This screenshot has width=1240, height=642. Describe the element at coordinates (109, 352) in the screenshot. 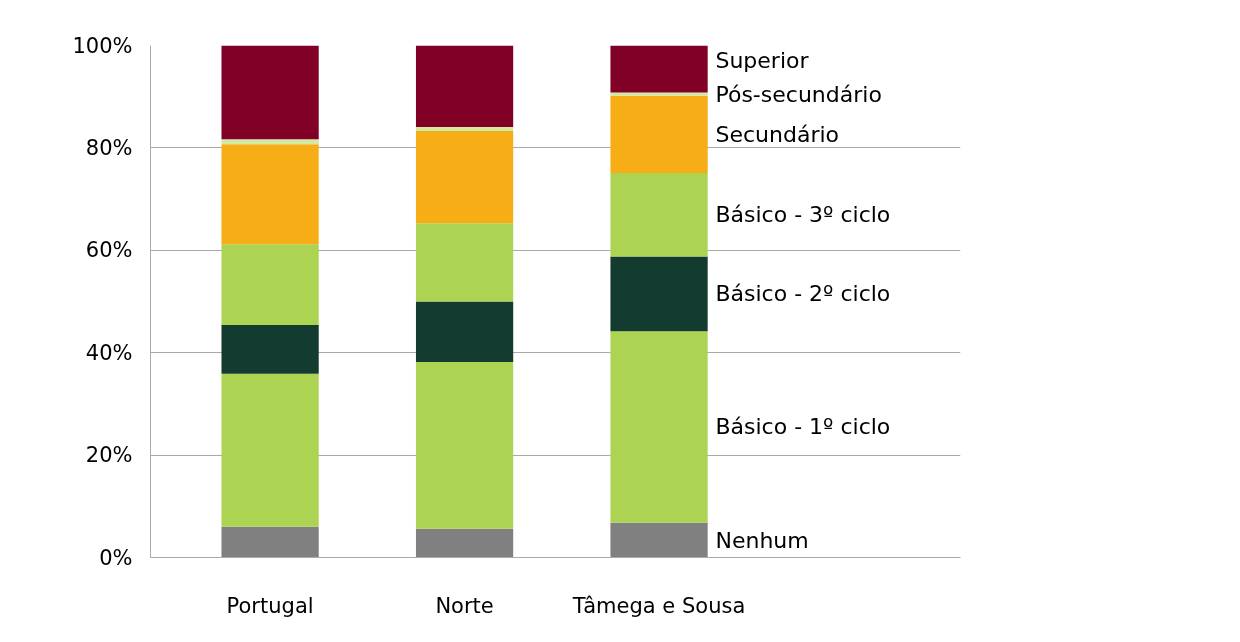

I see `y-tick-label: 40%` at that location.